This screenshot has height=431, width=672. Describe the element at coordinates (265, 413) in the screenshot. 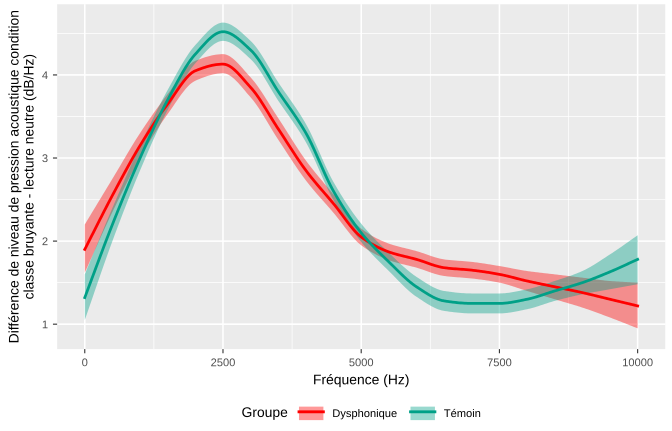

I see `legend-title: Groupe` at that location.